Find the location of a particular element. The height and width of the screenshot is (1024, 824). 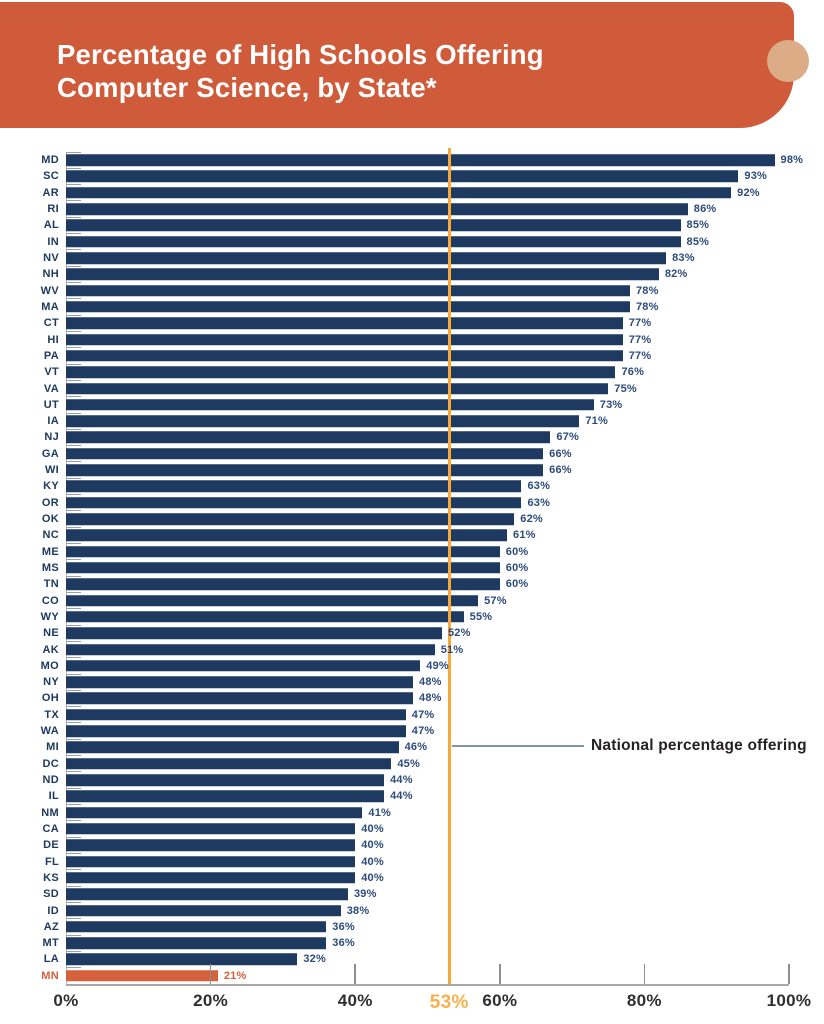

bar-value-label: 63% is located at coordinates (539, 502).